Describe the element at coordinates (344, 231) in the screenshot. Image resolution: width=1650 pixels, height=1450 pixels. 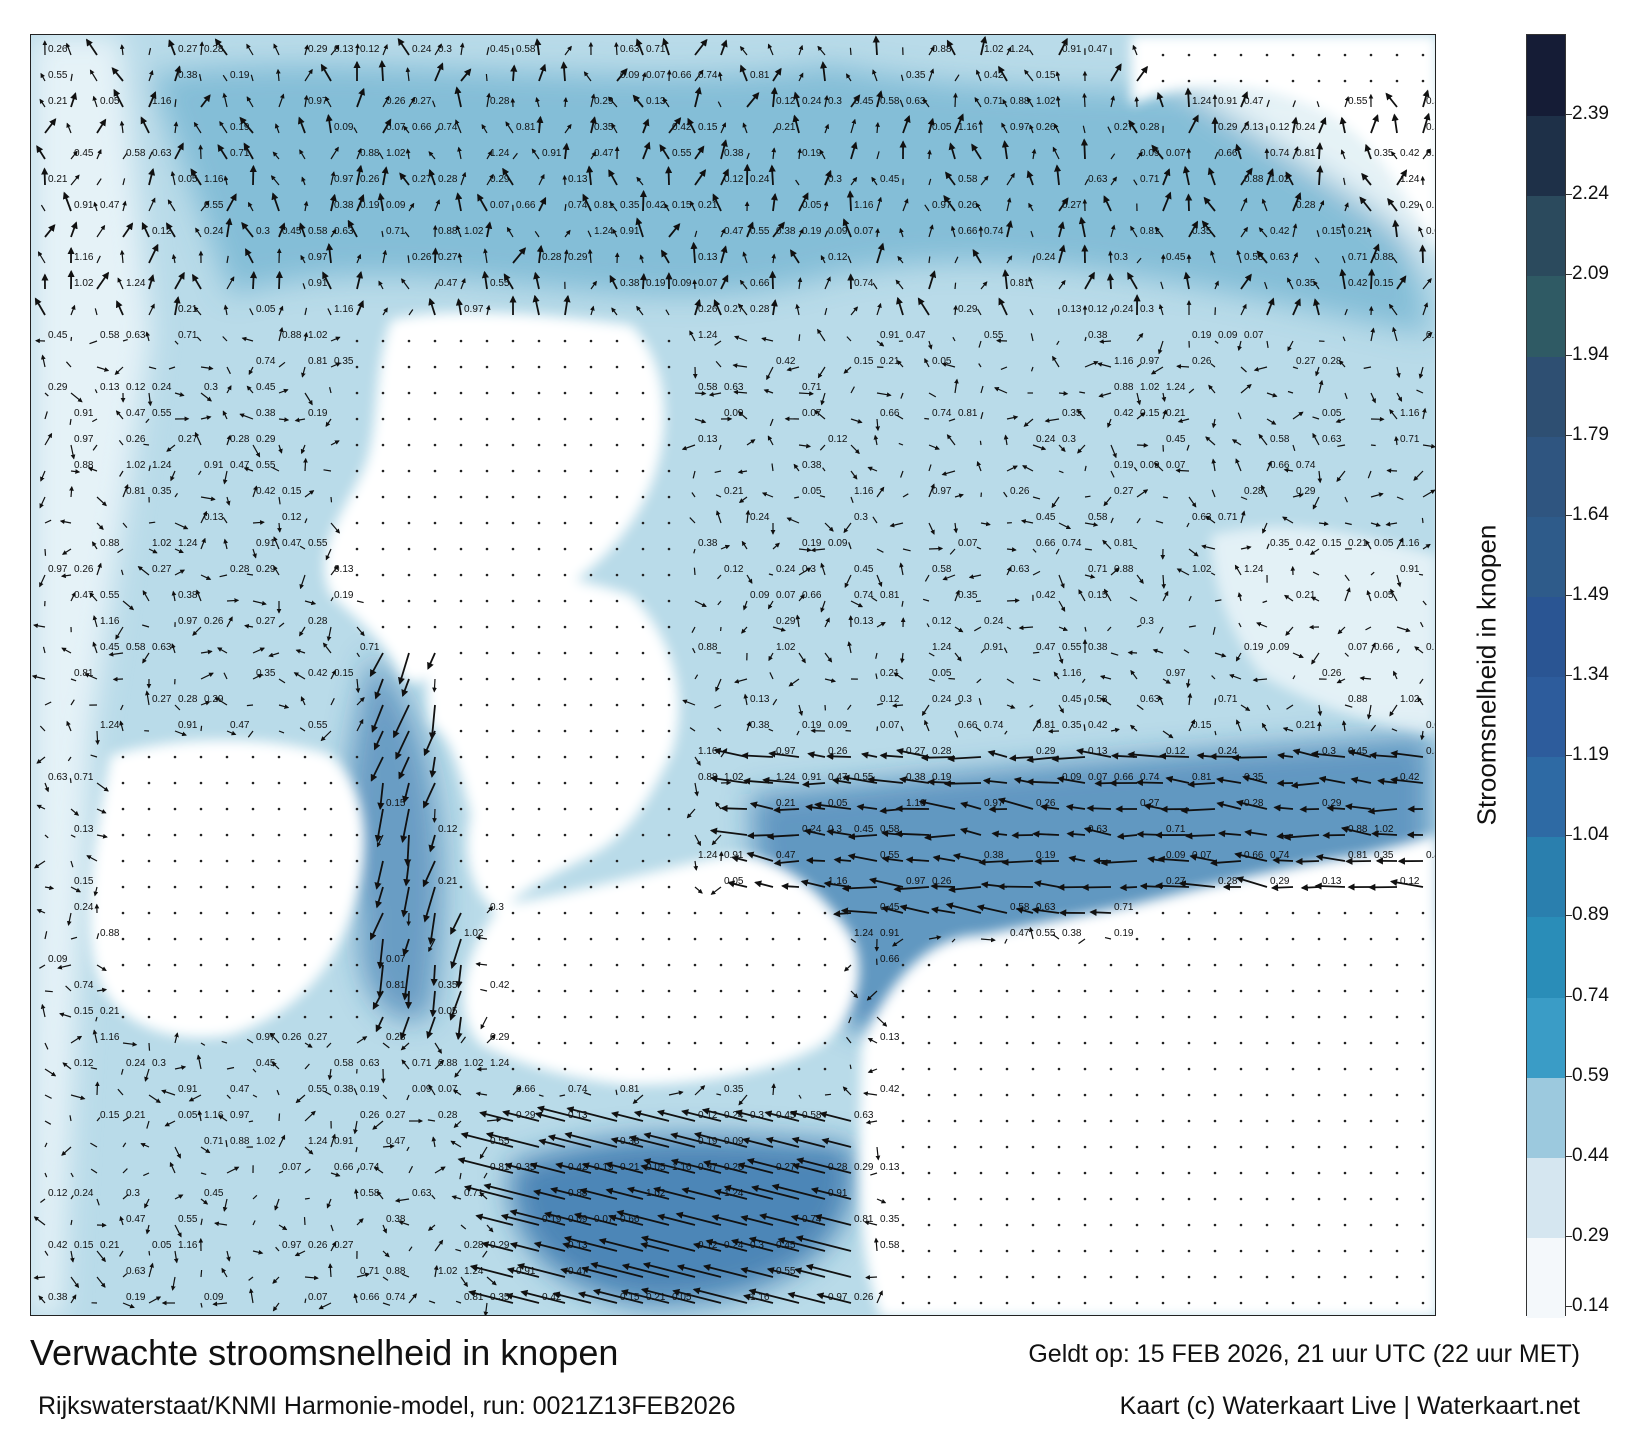
I see `speed-label: 0.63` at that location.